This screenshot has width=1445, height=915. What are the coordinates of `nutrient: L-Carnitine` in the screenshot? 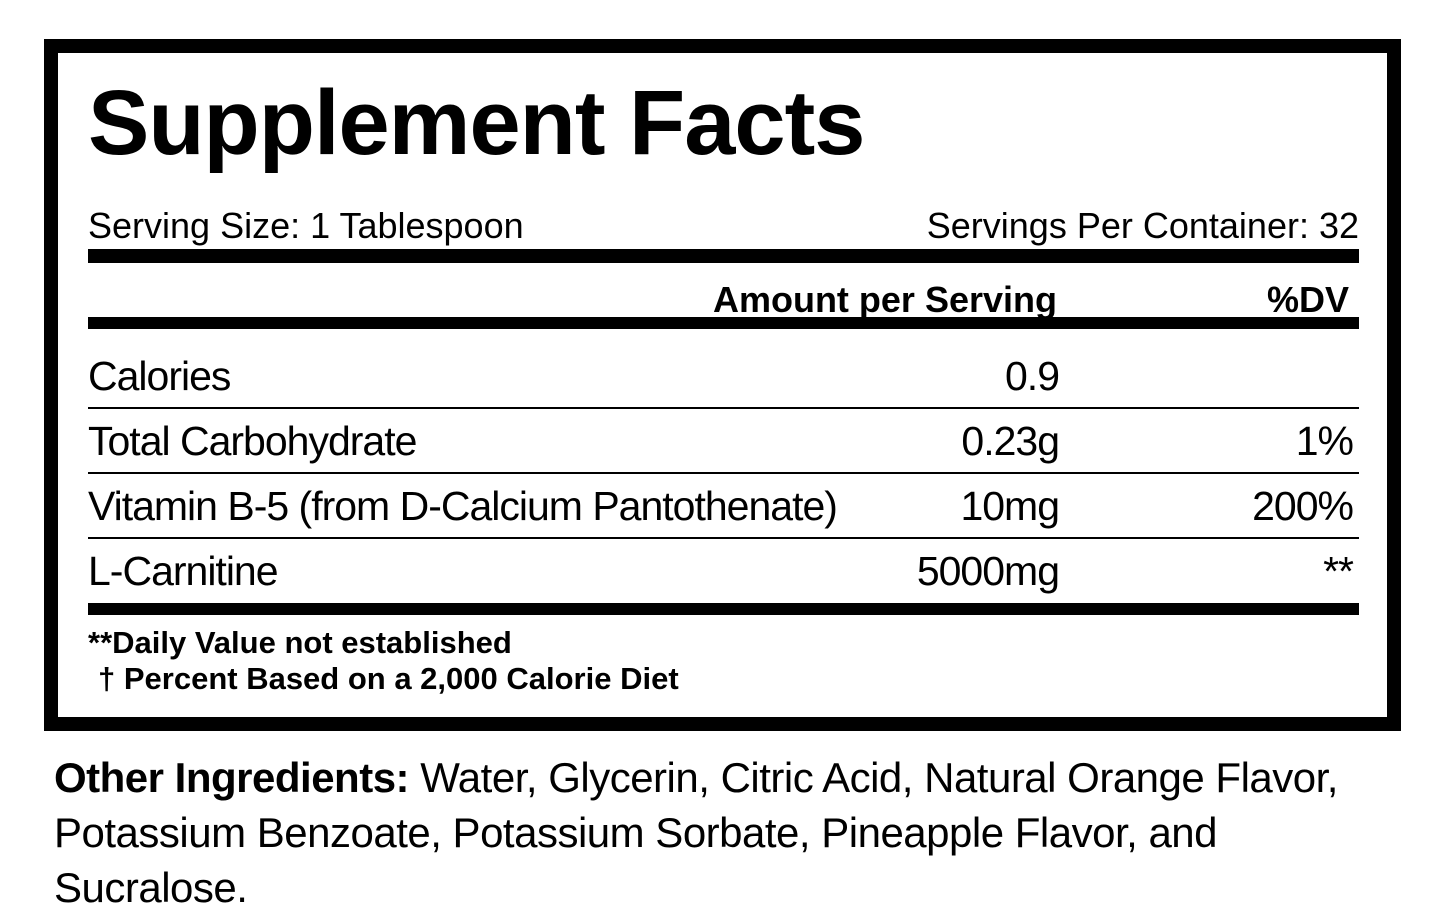 It's located at (183, 571).